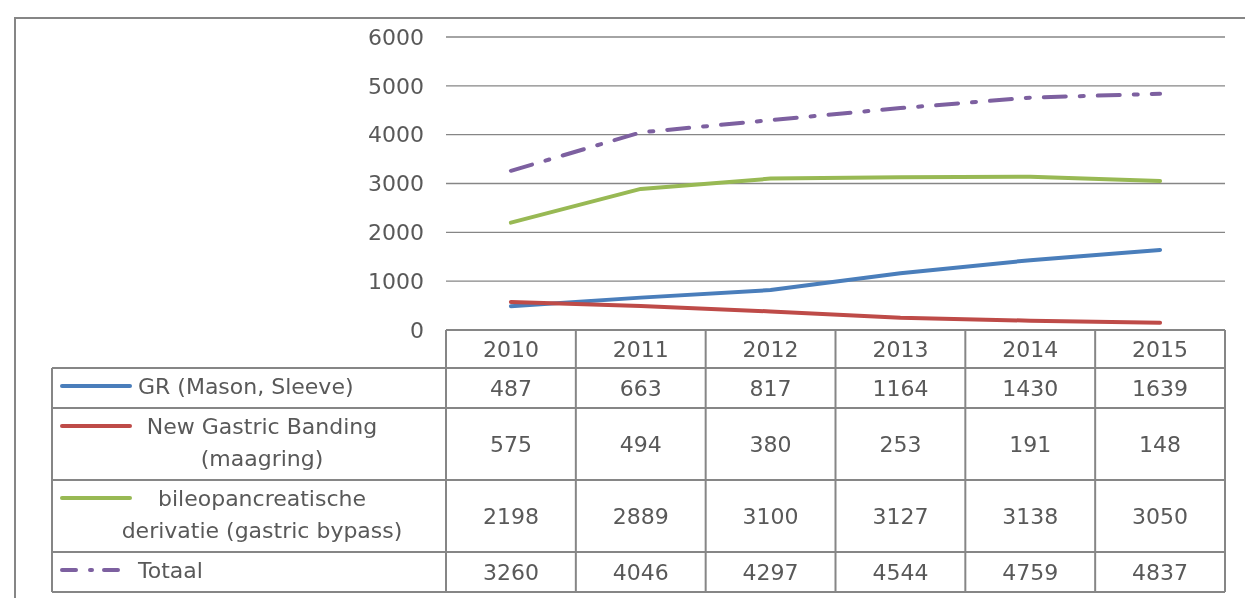 This screenshot has height=598, width=1245. What do you see at coordinates (640, 349) in the screenshot?
I see `x-tick-label: 2011` at bounding box center [640, 349].